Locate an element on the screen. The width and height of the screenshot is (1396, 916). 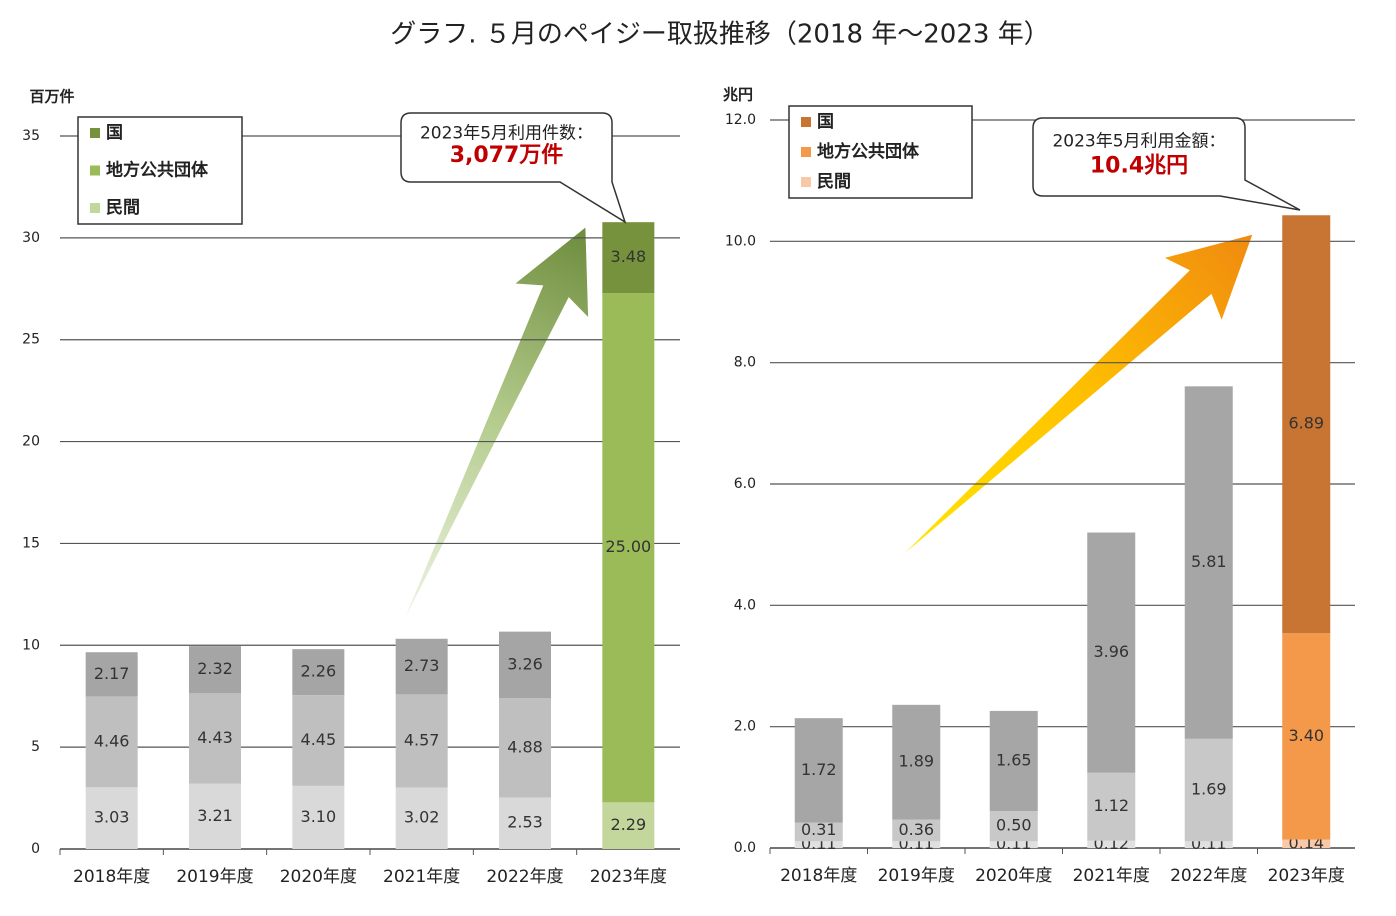
data-label: 0.36 is located at coordinates (916, 829).